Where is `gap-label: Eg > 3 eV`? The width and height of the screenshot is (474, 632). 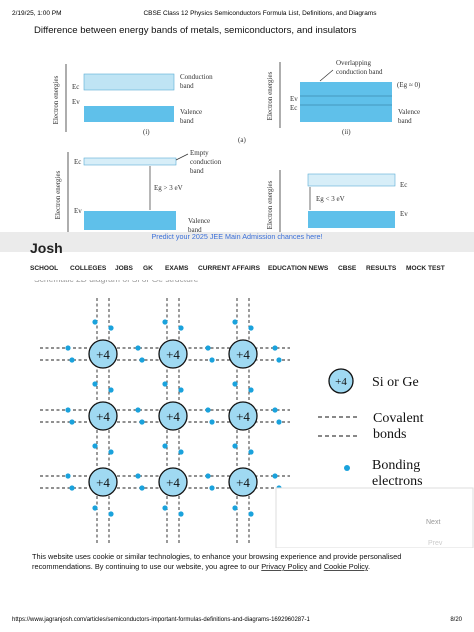
gap-label: Eg > 3 eV is located at coordinates (168, 188).